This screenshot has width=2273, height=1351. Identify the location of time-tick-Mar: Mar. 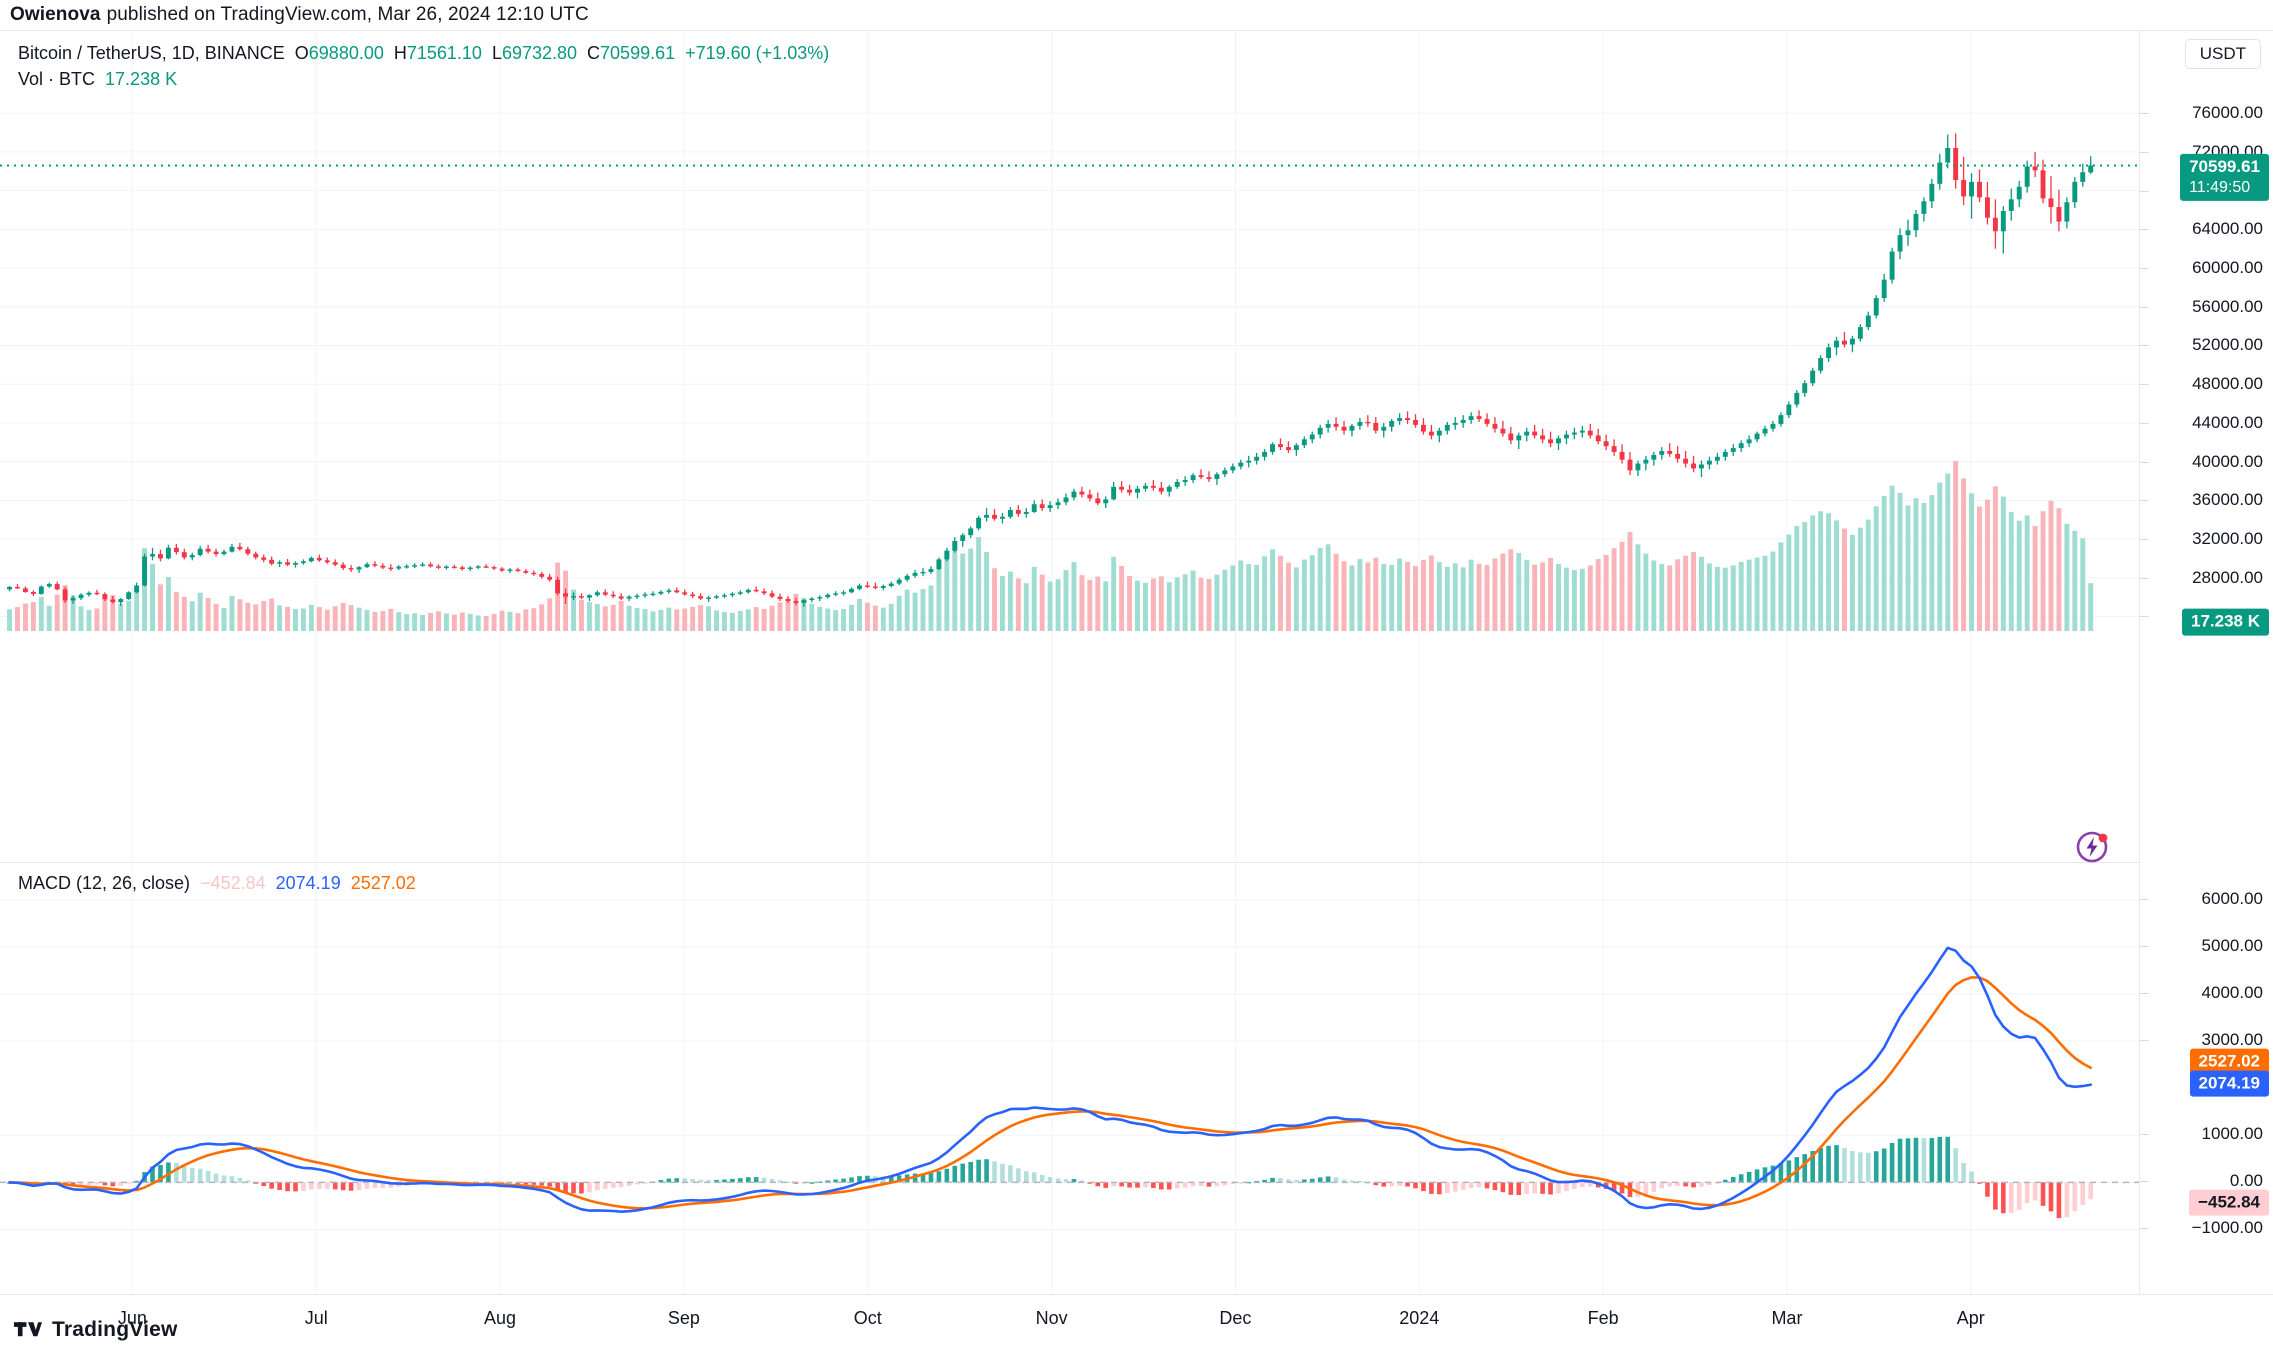
(1787, 1318).